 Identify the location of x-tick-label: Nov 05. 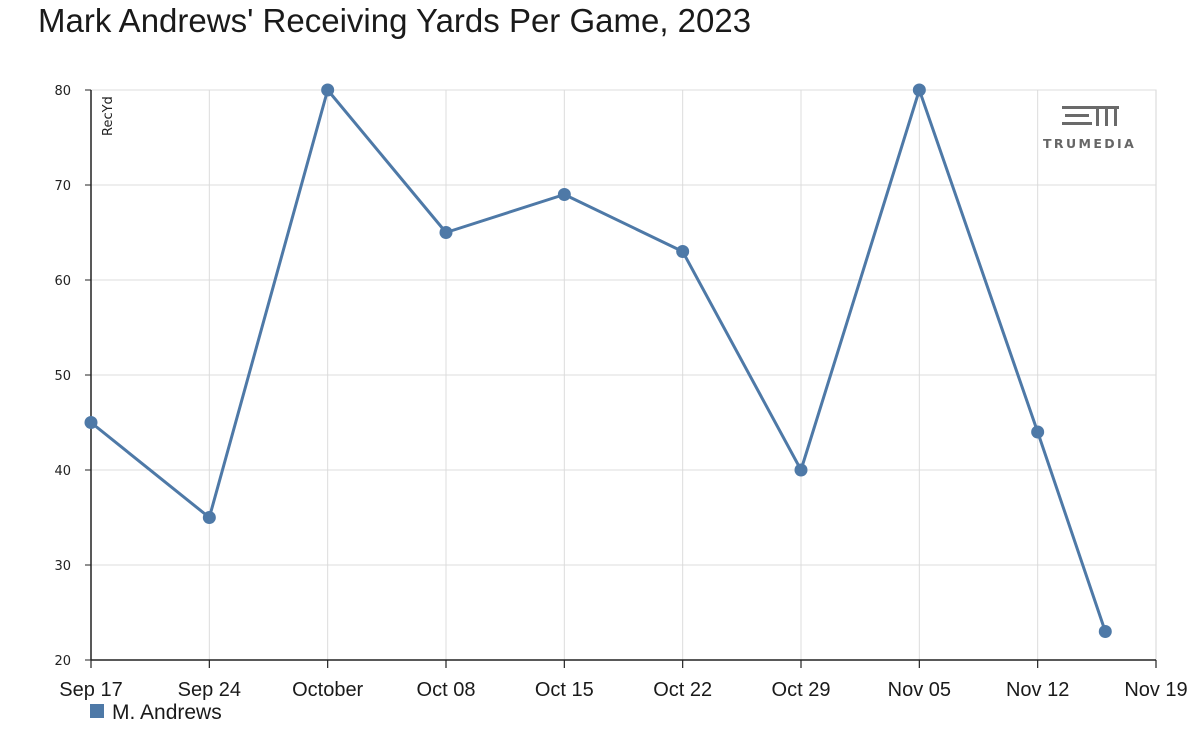
(919, 690).